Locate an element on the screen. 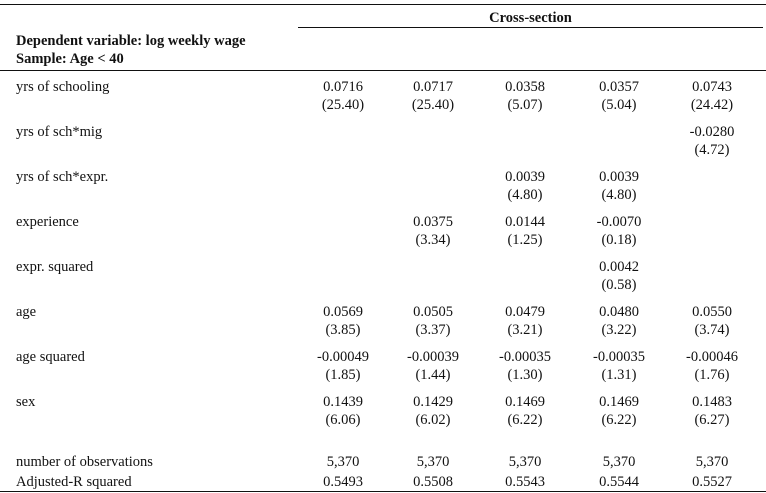  coefficient-value: 0.0480 is located at coordinates (619, 312).